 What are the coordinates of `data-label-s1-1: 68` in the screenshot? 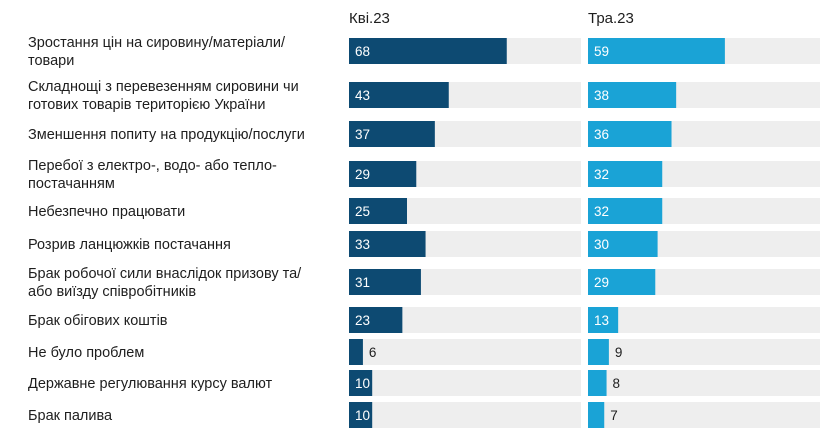 It's located at (362, 51).